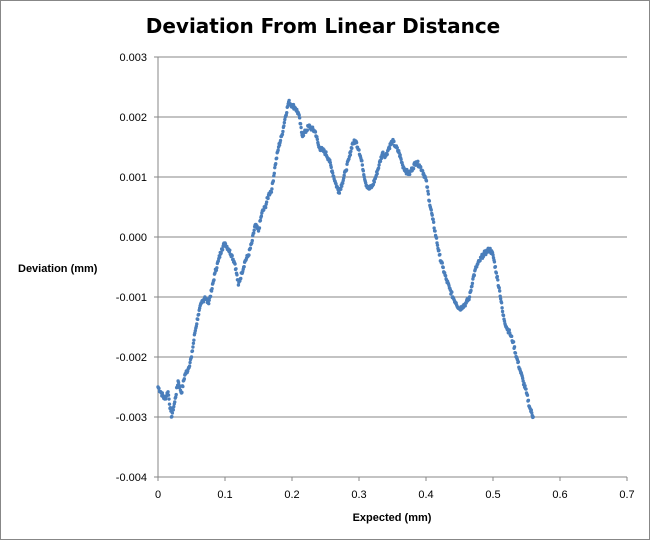  Describe the element at coordinates (224, 495) in the screenshot. I see `x-tick-label: 0.1` at that location.